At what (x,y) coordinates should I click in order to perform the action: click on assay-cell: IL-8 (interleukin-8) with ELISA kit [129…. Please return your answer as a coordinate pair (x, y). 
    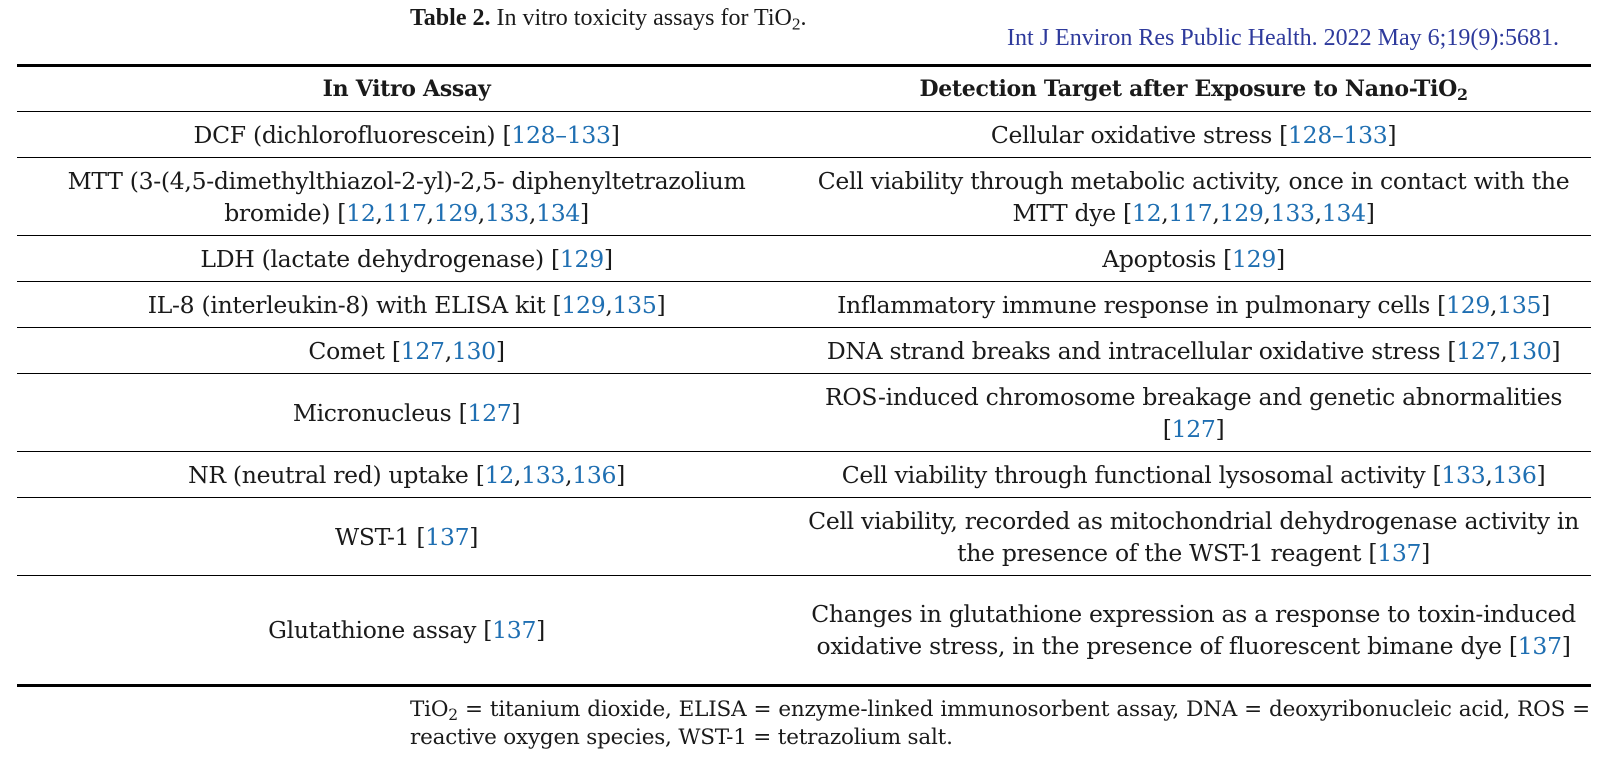
    Looking at the image, I should click on (407, 304).